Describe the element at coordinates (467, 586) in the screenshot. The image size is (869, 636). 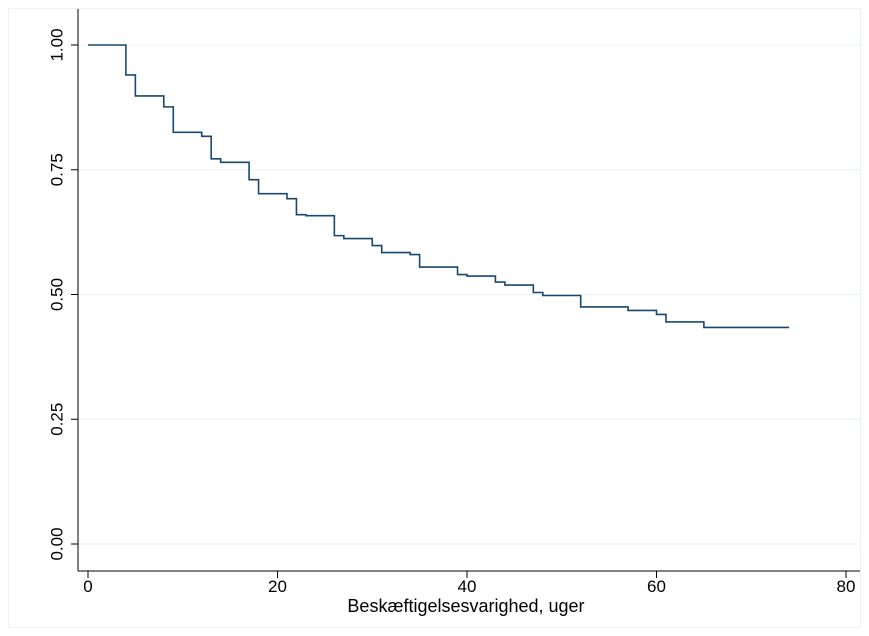
I see `x-tick-label: 40` at that location.